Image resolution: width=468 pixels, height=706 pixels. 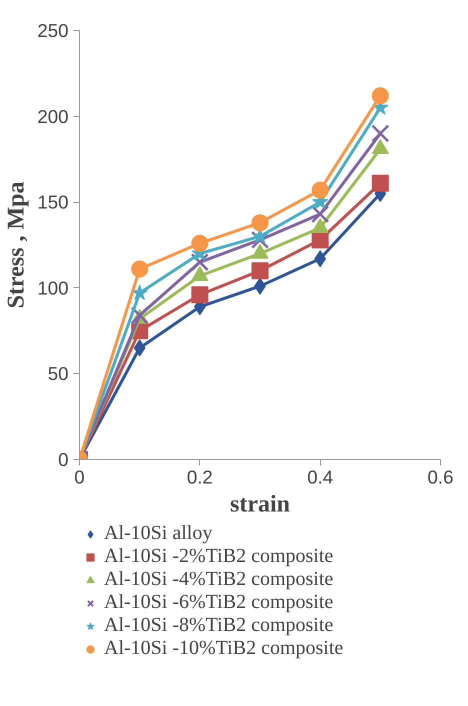 I want to click on x-tick-label: 0.4, so click(x=320, y=477).